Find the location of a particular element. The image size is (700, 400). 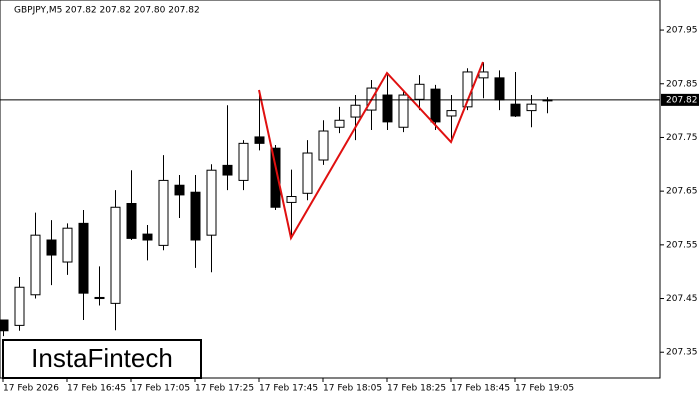

x-tick-label: 17 Feb 18:25 is located at coordinates (416, 389).